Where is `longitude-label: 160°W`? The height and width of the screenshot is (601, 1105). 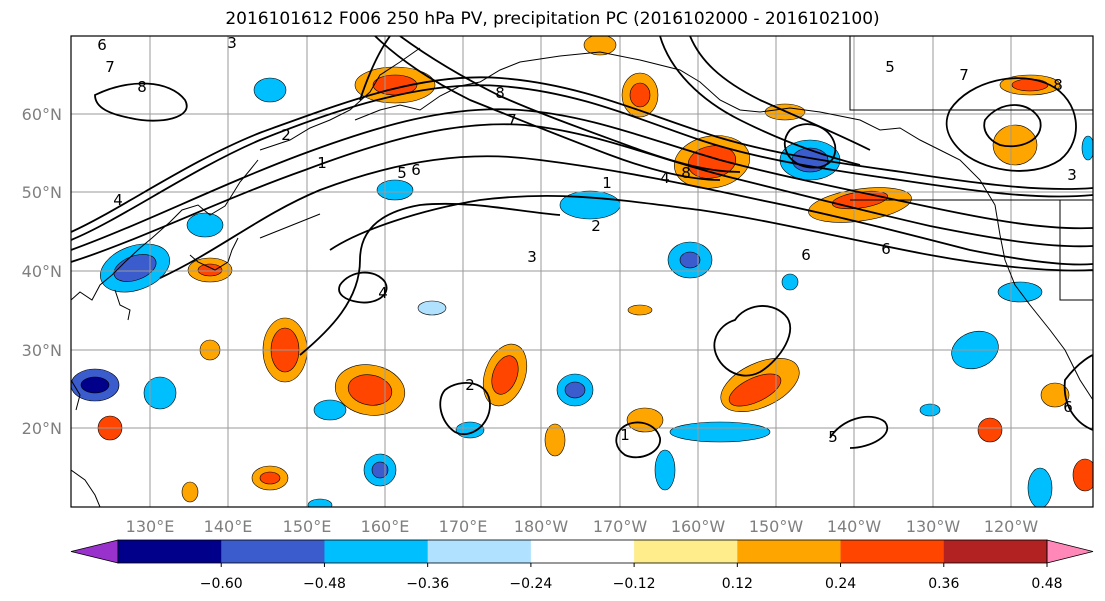 longitude-label: 160°W is located at coordinates (698, 526).